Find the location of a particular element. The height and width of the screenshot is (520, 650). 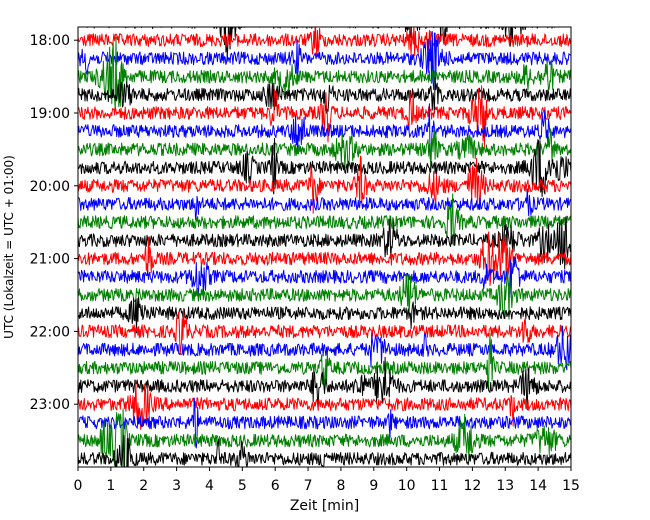

x-tick-label: 13 is located at coordinates (505, 486).